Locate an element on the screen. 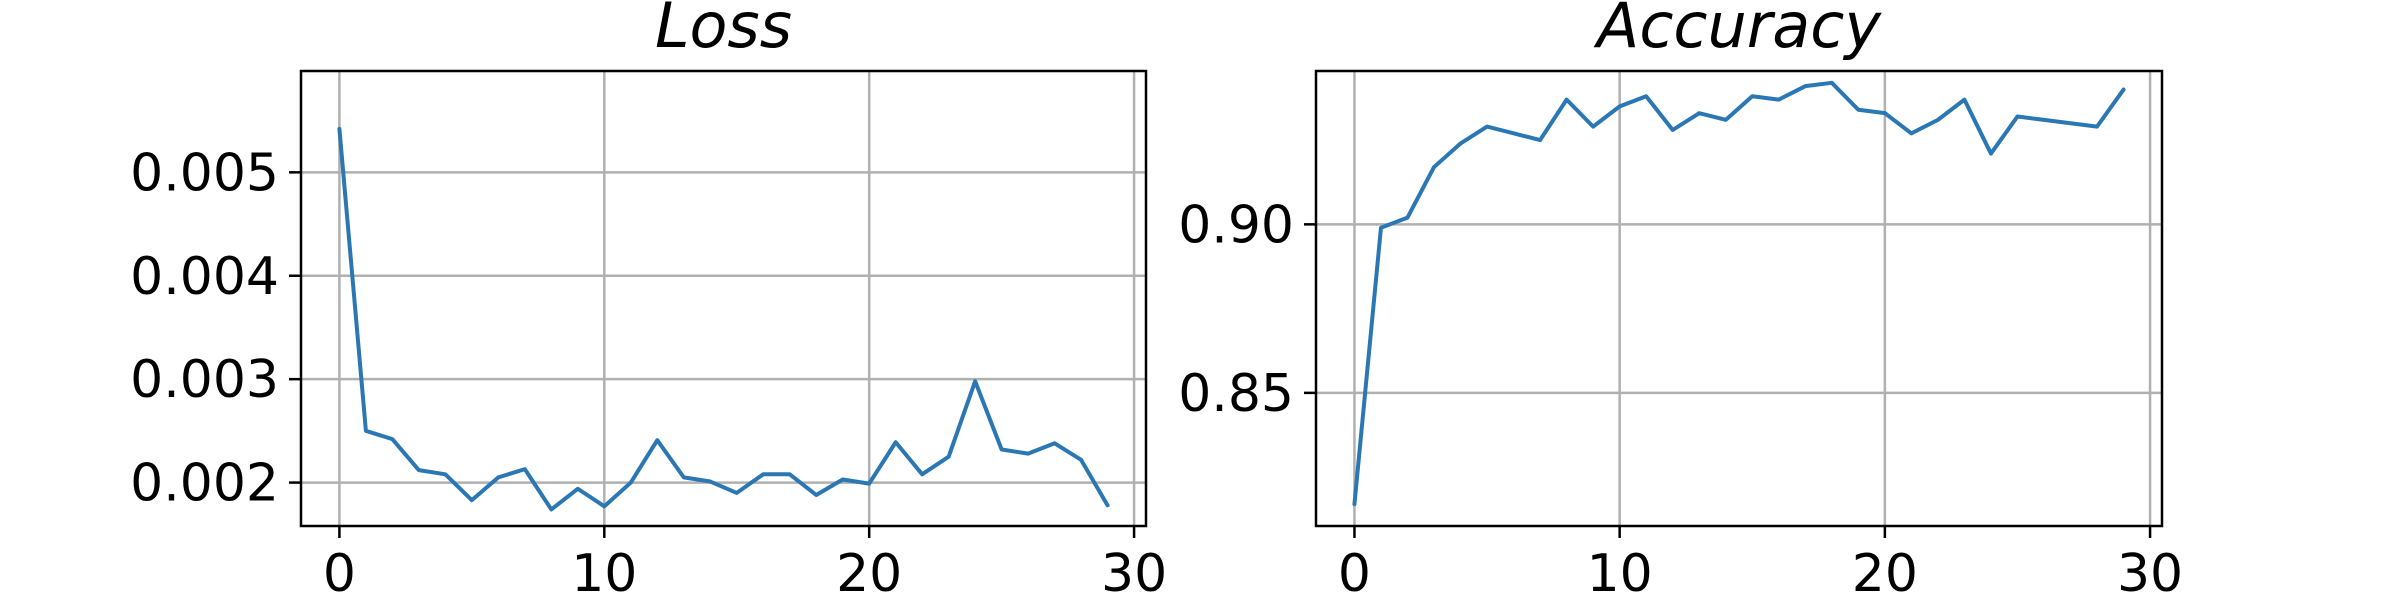 Image resolution: width=2400 pixels, height=600 pixels. accuracy-x-tick-label: 0 is located at coordinates (1354, 572).